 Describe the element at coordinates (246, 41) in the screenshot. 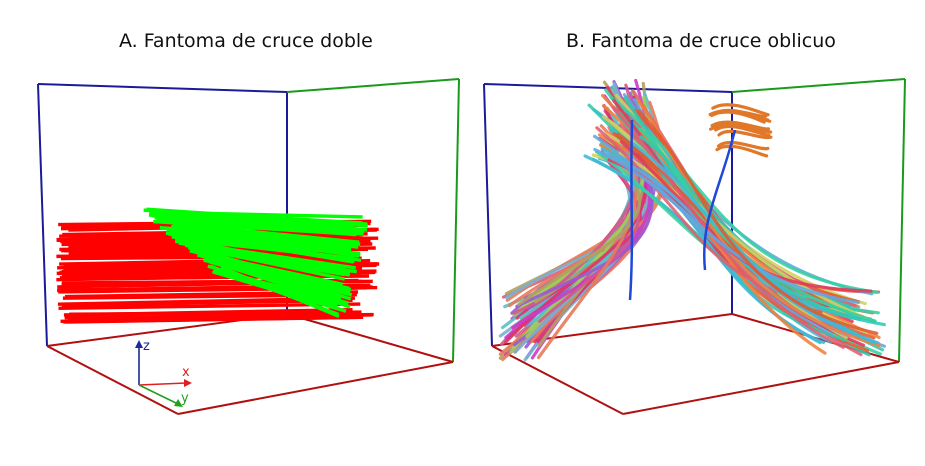

I see `panel-a-title: A. Fantoma de cruce doble` at that location.